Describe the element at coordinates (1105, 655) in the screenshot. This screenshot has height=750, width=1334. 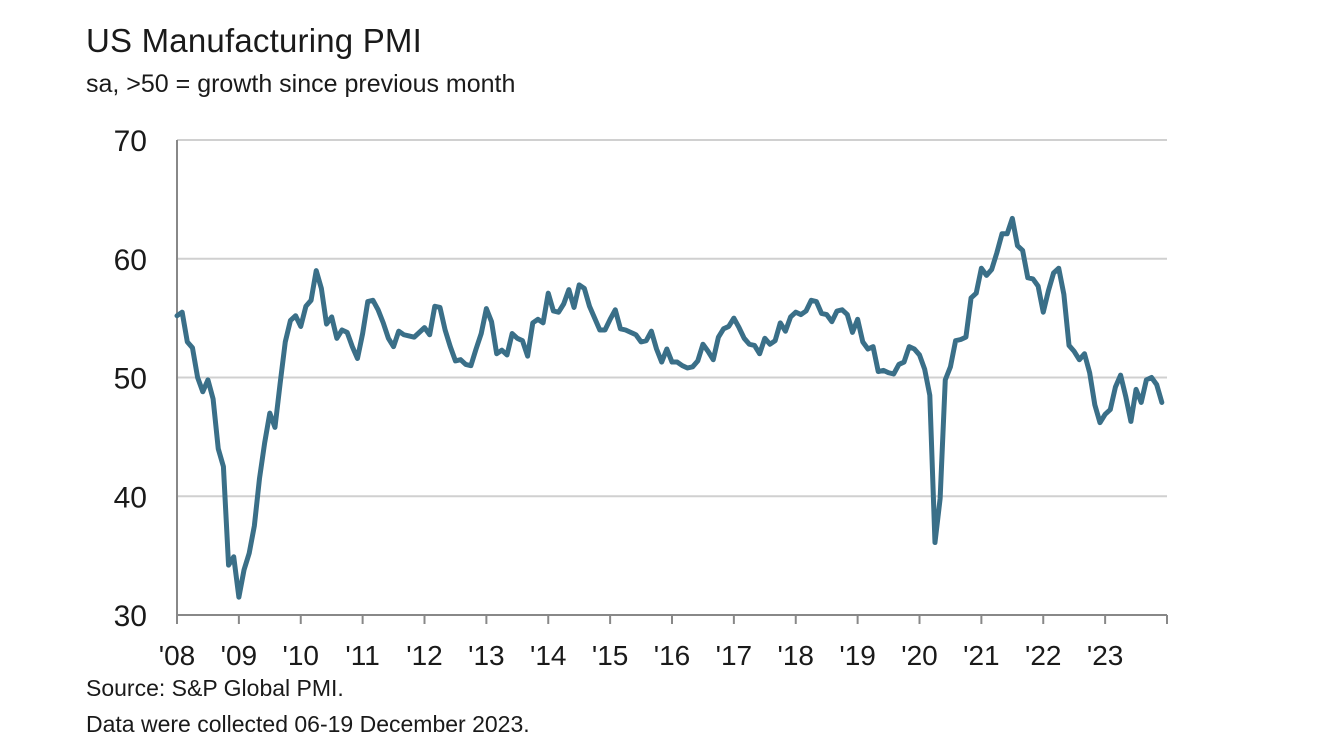
I see `x-tick-label: '23` at that location.